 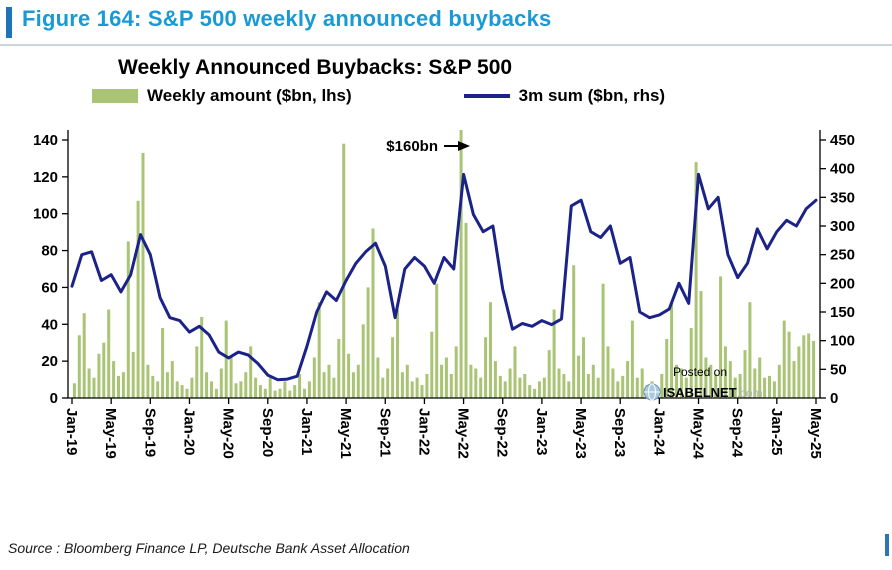 I want to click on svg-text: Posted on, so click(x=700, y=372).